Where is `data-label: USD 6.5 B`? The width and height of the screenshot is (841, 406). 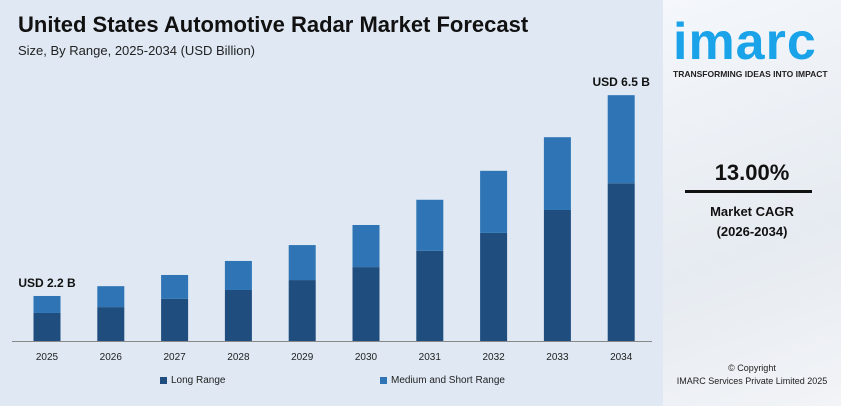
data-label: USD 6.5 B is located at coordinates (622, 82).